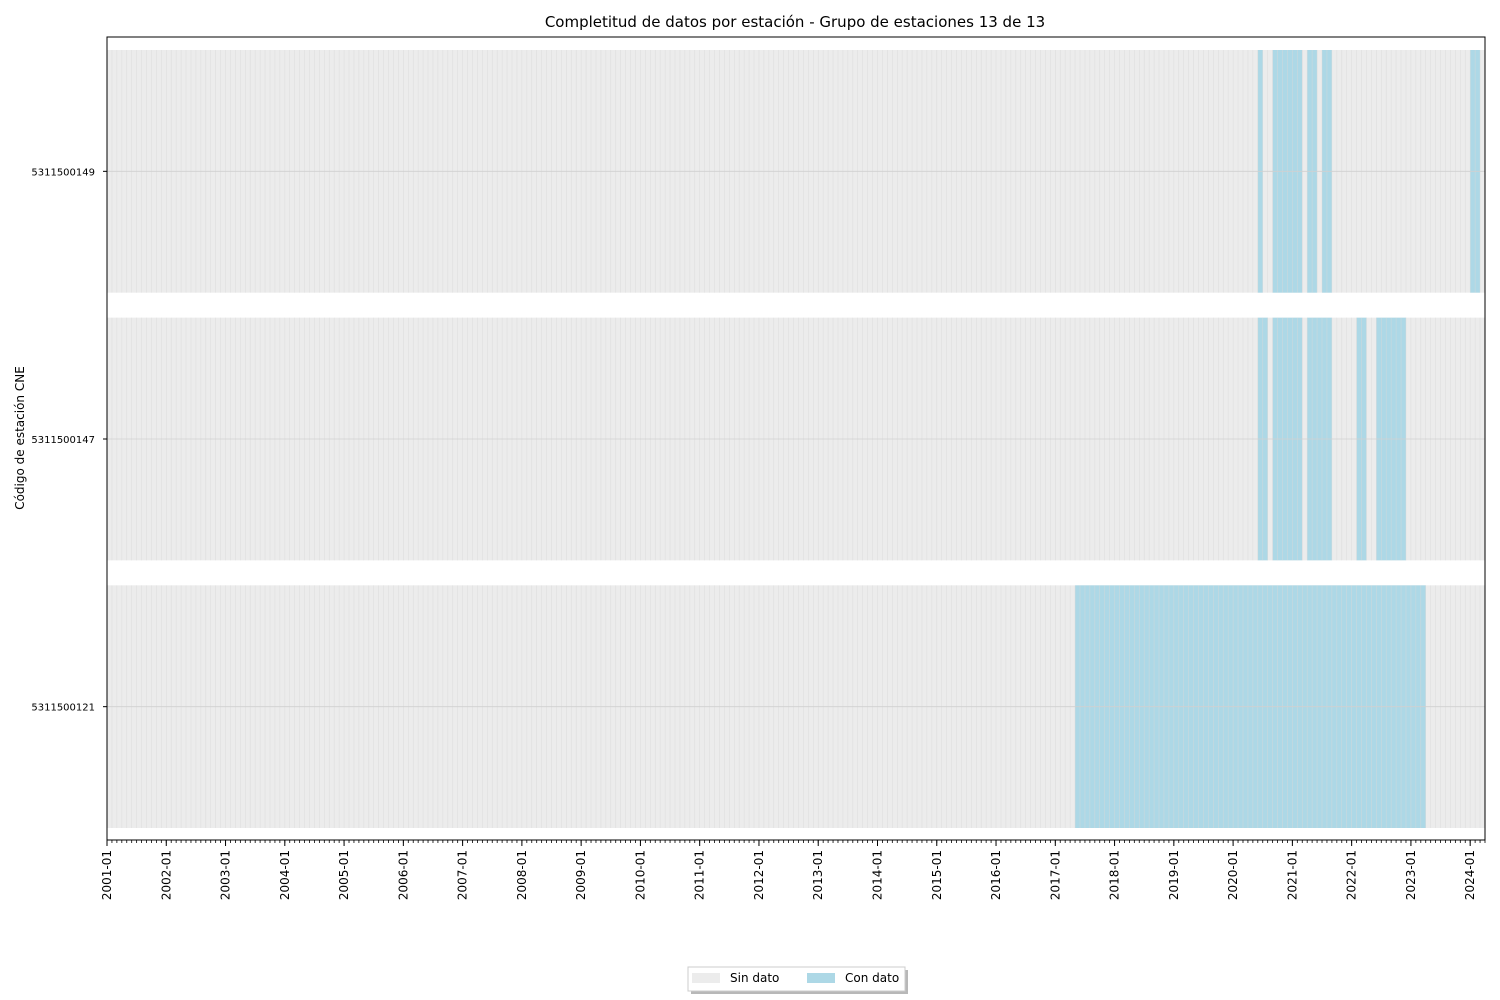 The height and width of the screenshot is (1000, 1500). Describe the element at coordinates (1055, 875) in the screenshot. I see `x-tick-label: 2017-01` at that location.